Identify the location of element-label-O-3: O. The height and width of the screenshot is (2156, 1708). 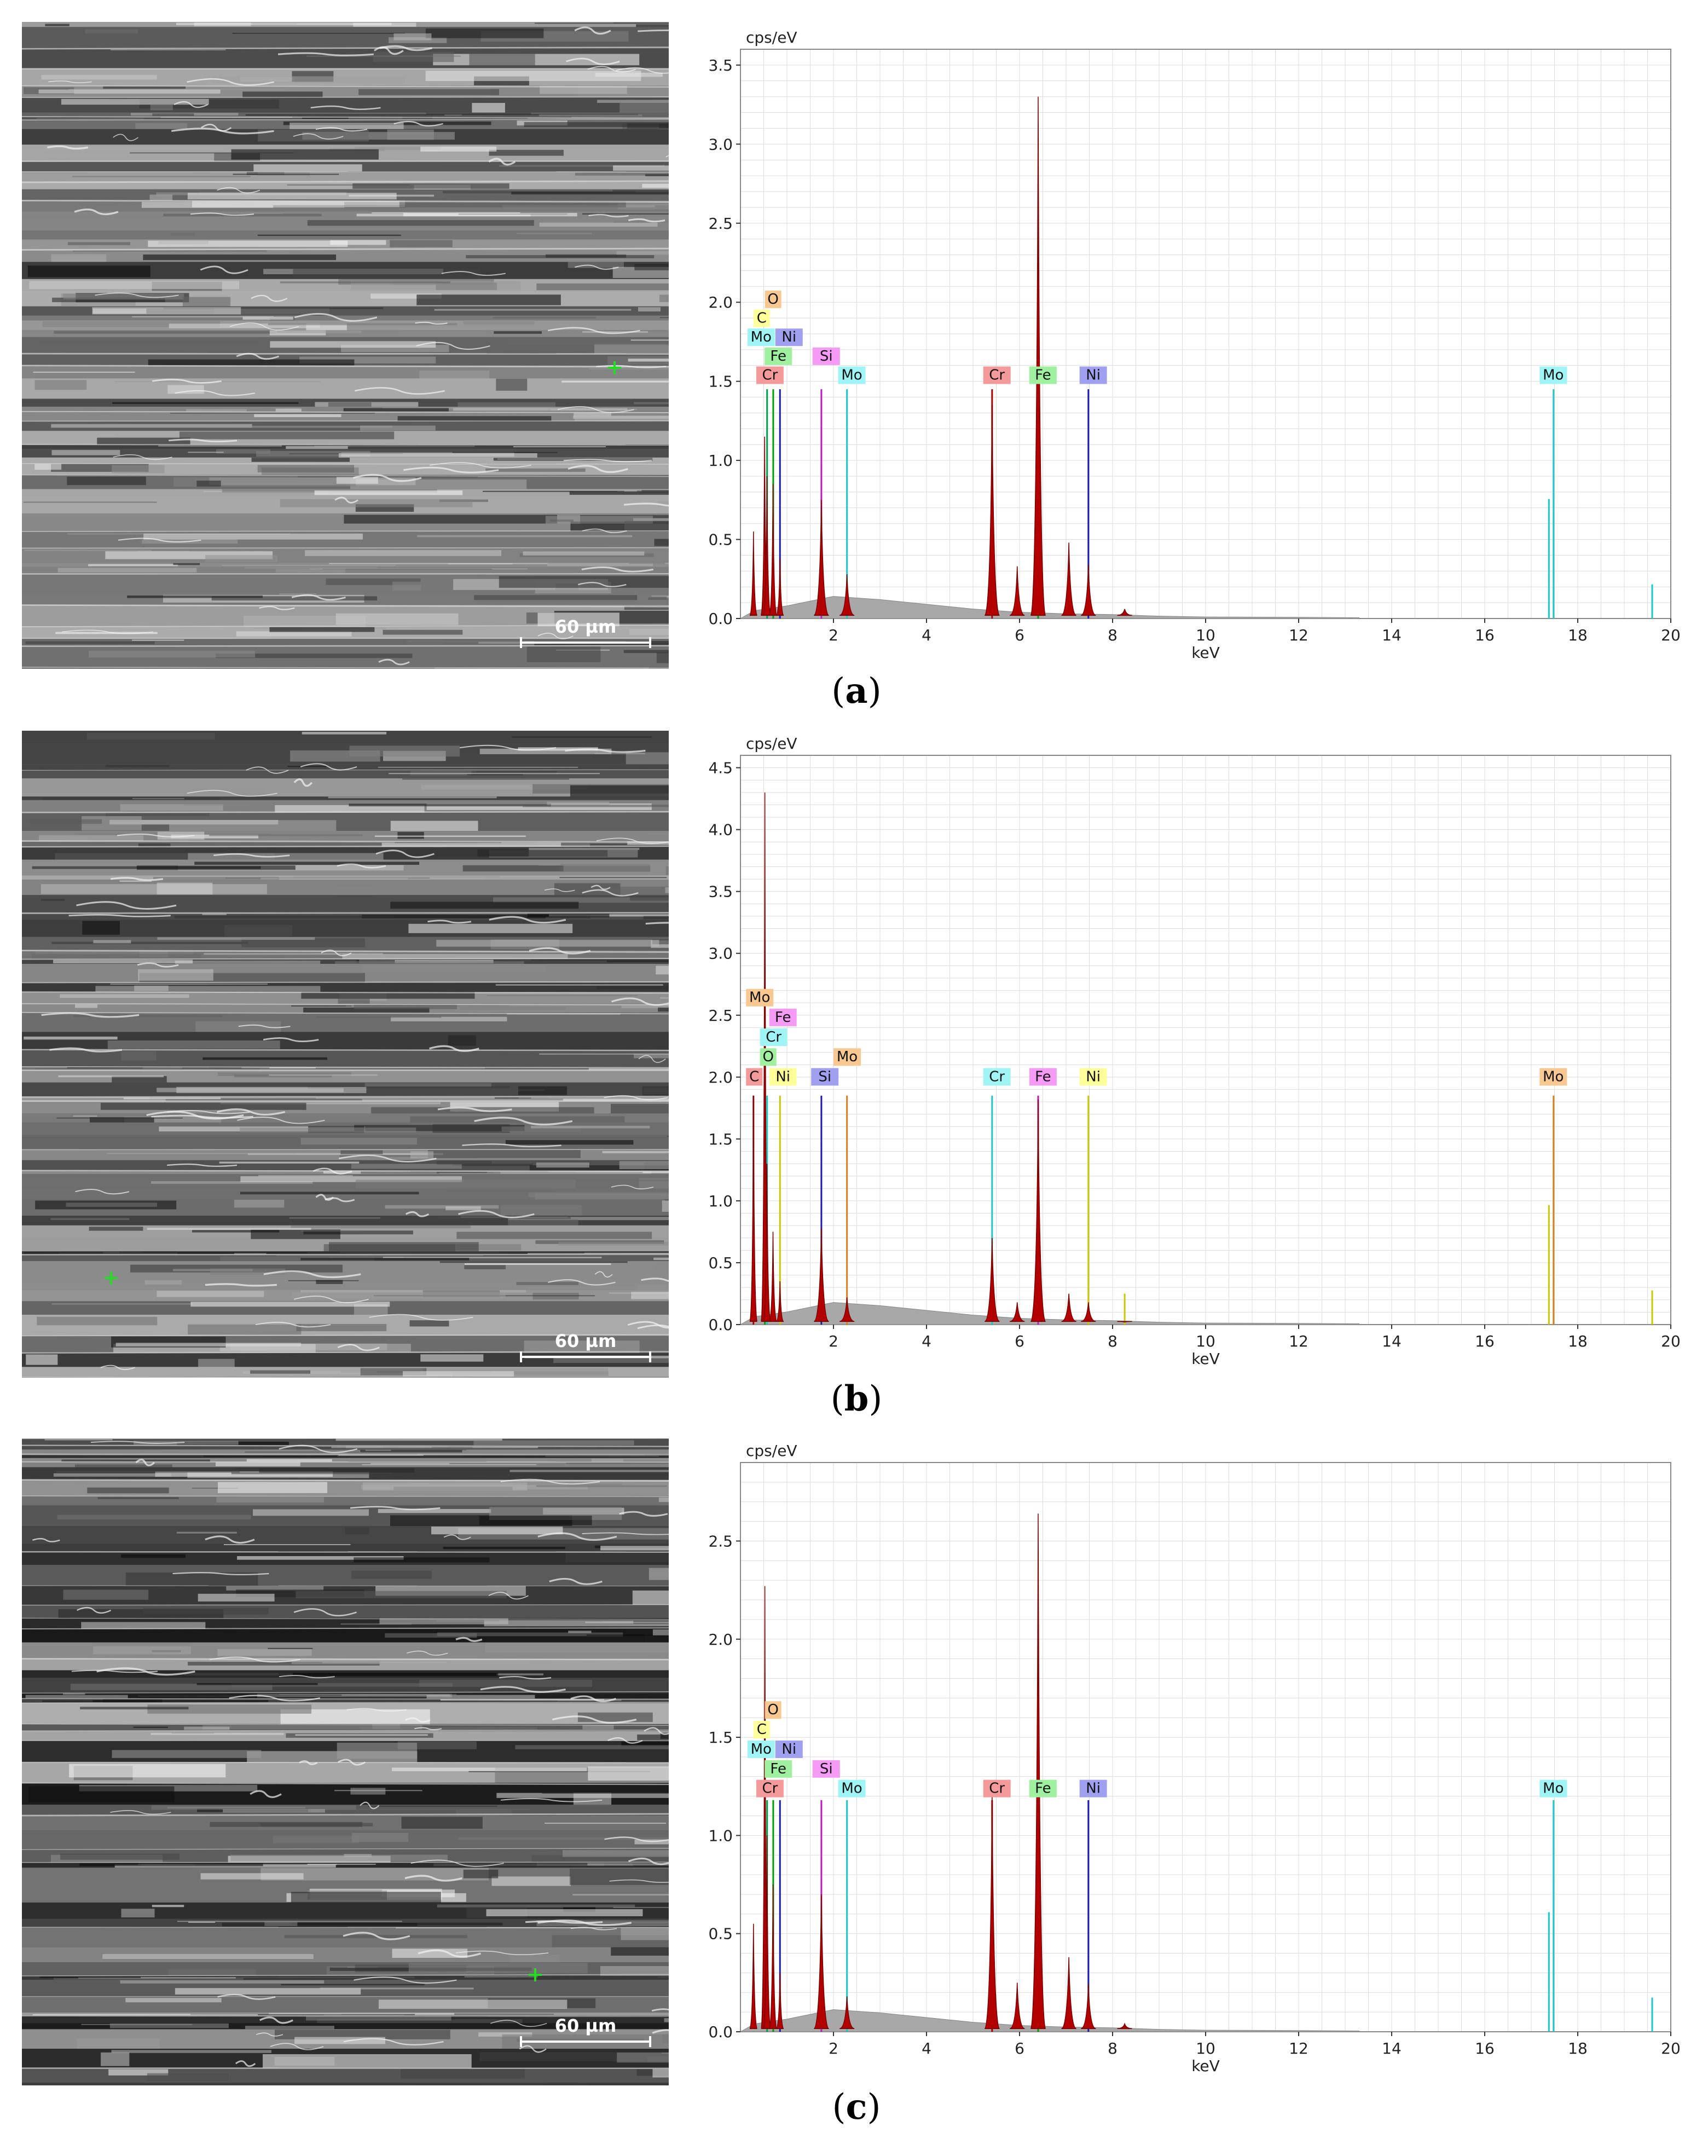
(768, 1057).